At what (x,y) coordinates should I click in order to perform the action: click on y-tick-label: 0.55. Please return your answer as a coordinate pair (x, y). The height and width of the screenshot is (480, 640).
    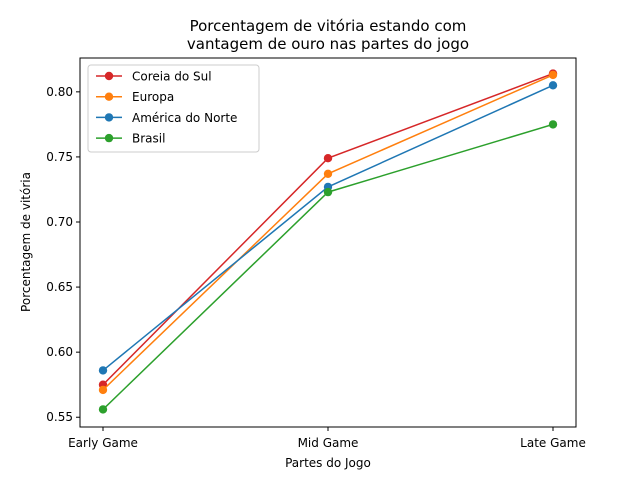
    Looking at the image, I should click on (59, 417).